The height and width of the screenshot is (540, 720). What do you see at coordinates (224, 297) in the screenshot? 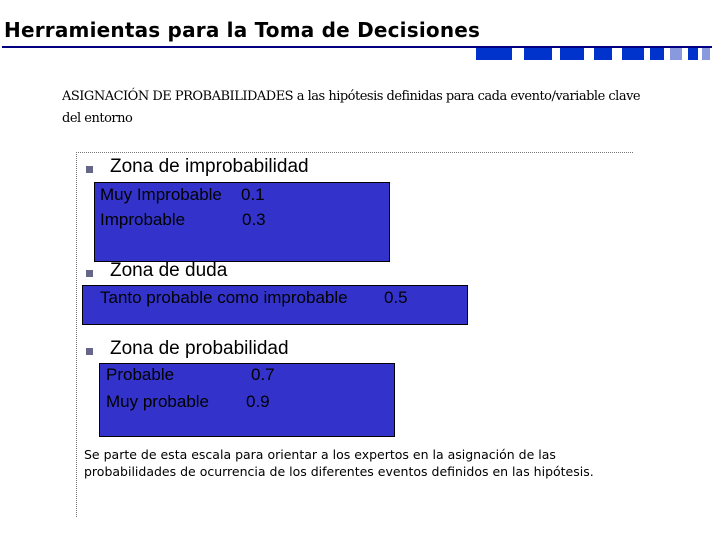
I see `zone-item-name: Tanto probable como improbable` at bounding box center [224, 297].